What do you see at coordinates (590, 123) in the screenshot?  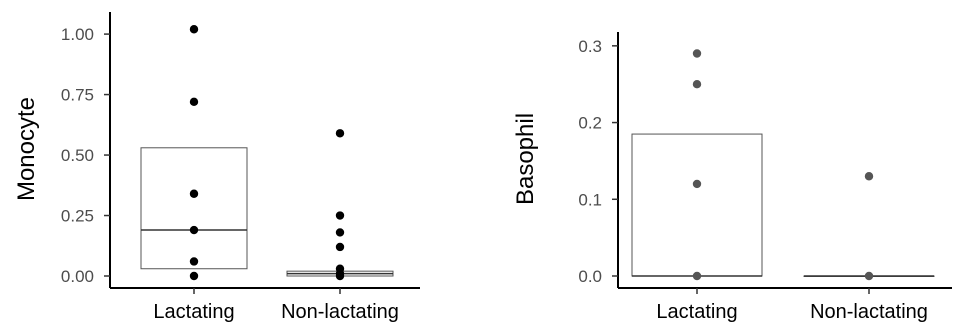 I see `y-tick-label: 0.2` at bounding box center [590, 123].